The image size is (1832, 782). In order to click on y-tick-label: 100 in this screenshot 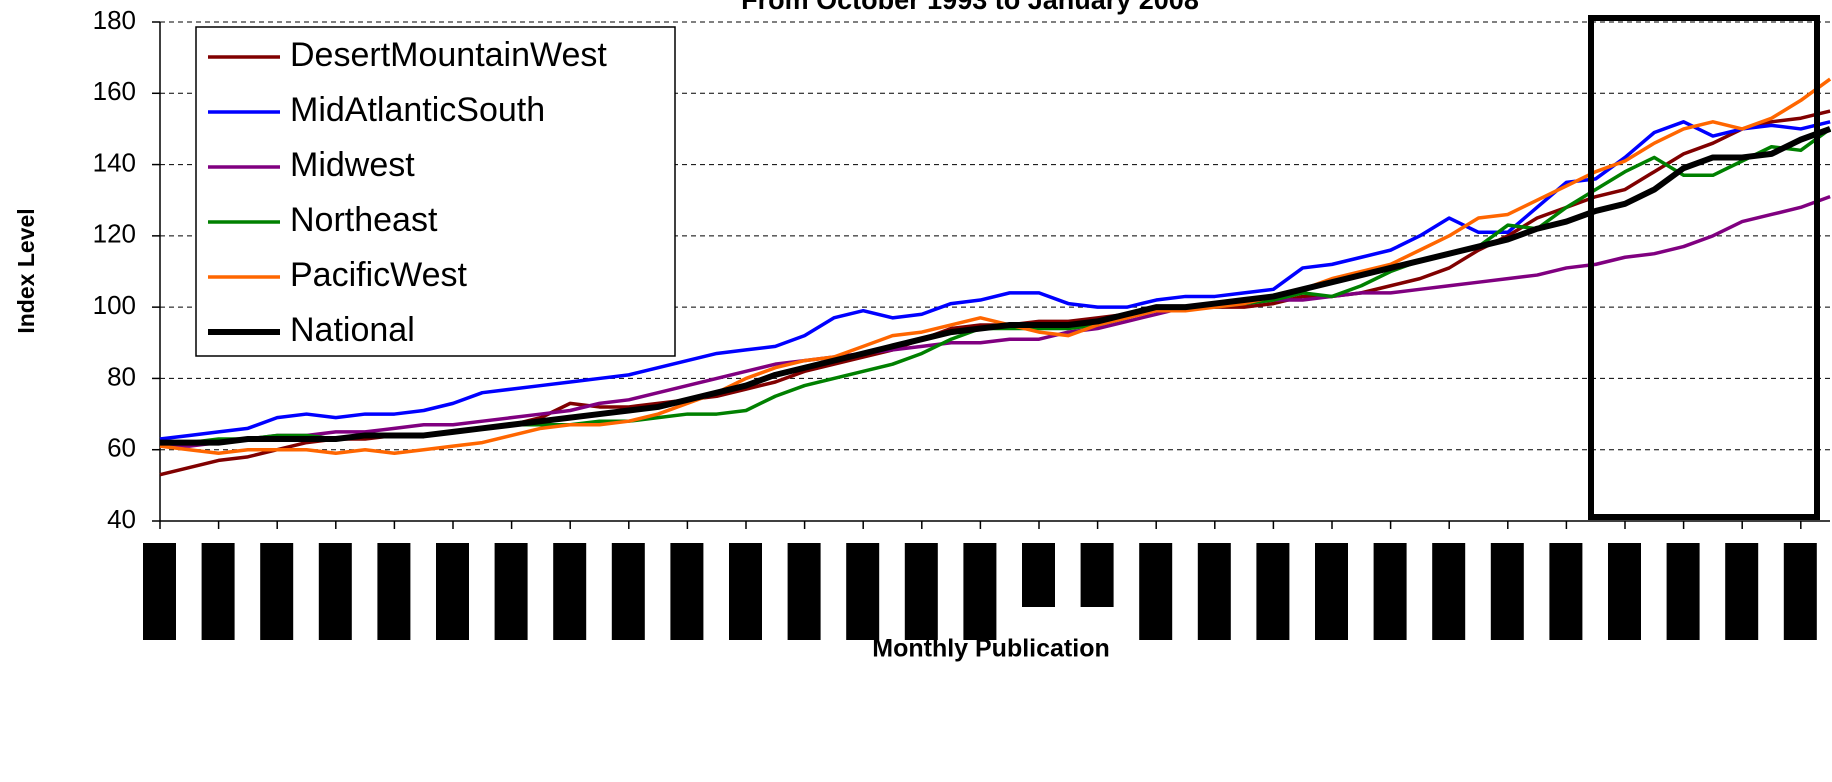, I will do `click(114, 305)`.